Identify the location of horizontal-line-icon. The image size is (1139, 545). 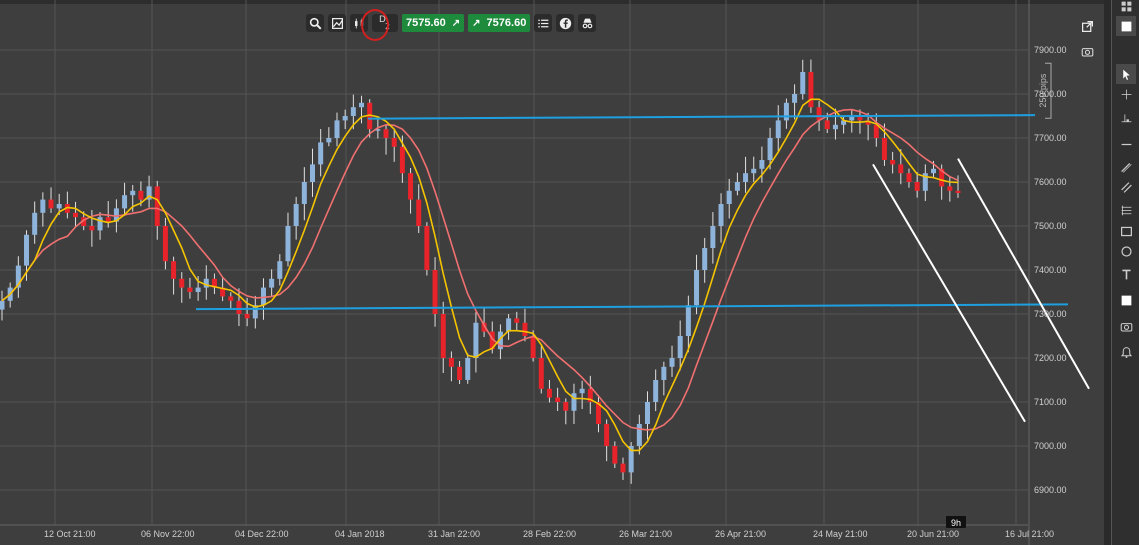
(1126, 144).